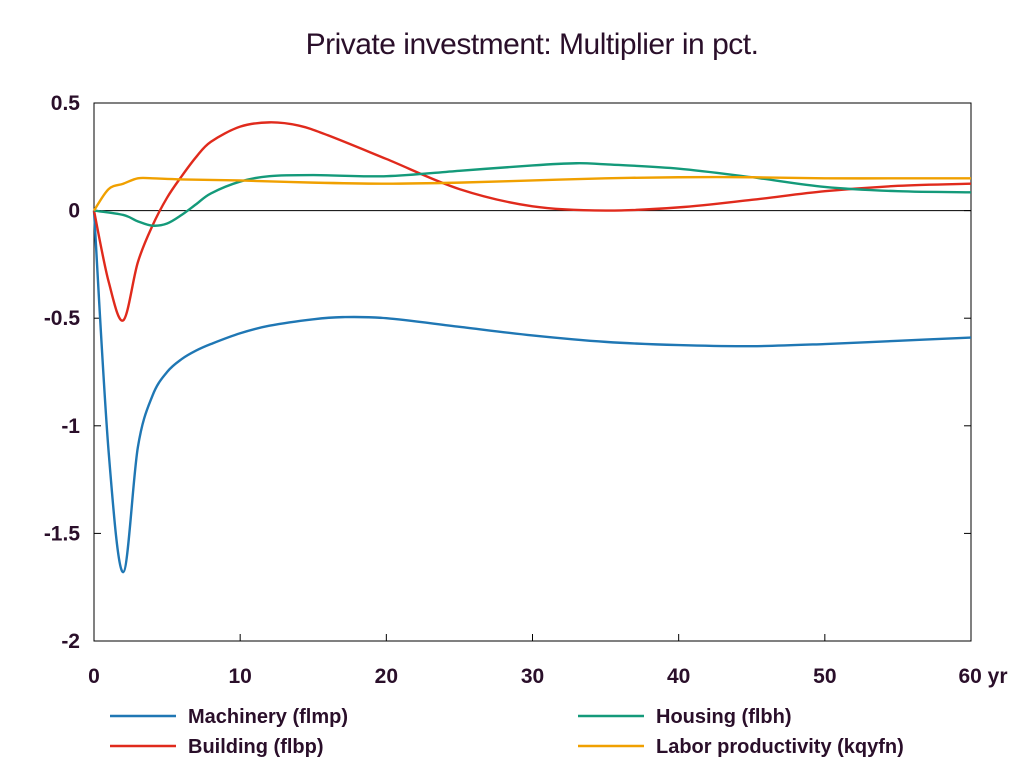 The height and width of the screenshot is (778, 1024). What do you see at coordinates (62, 318) in the screenshot?
I see `y-tick-label: -0.5` at bounding box center [62, 318].